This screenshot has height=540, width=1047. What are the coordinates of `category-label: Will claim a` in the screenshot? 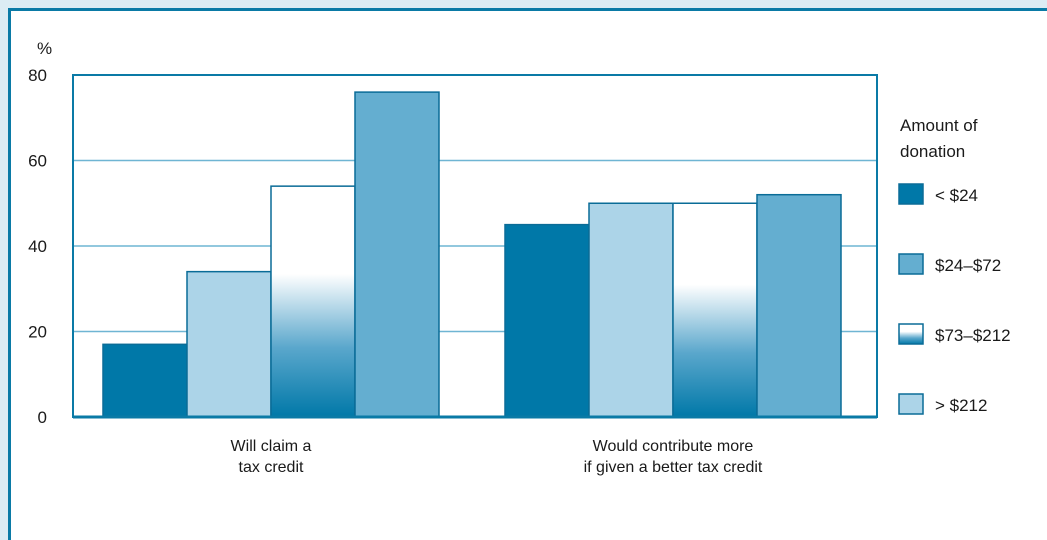 It's located at (271, 446).